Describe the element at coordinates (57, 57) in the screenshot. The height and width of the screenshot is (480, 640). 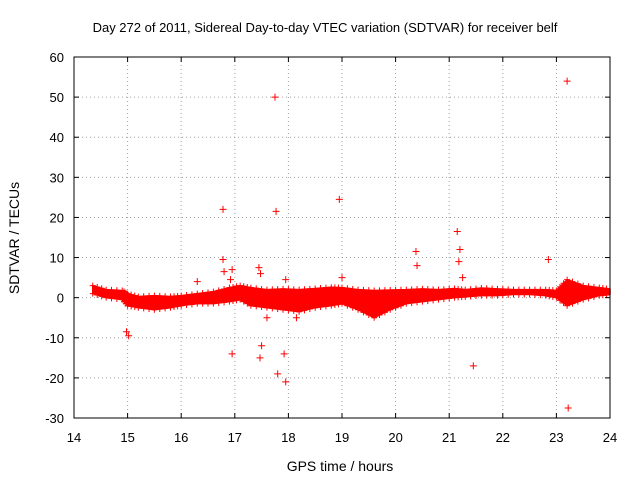
I see `y-tick-label: 60` at that location.